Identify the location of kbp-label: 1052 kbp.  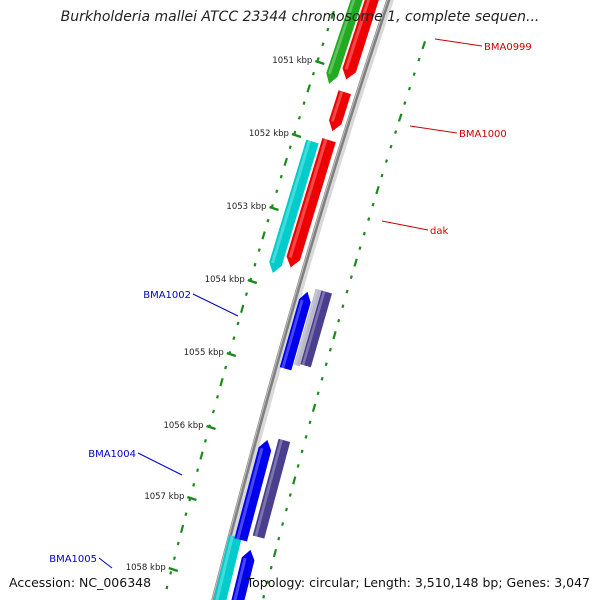
(269, 134).